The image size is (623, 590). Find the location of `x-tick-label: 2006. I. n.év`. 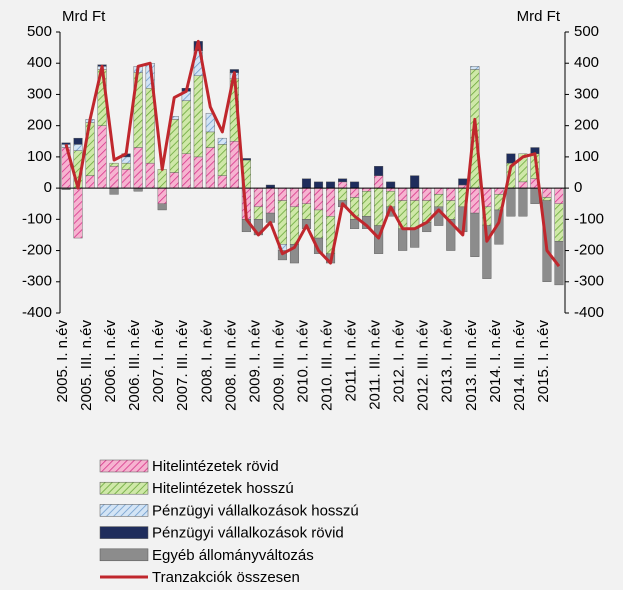

x-tick-label: 2006. I. n.év is located at coordinates (110, 361).